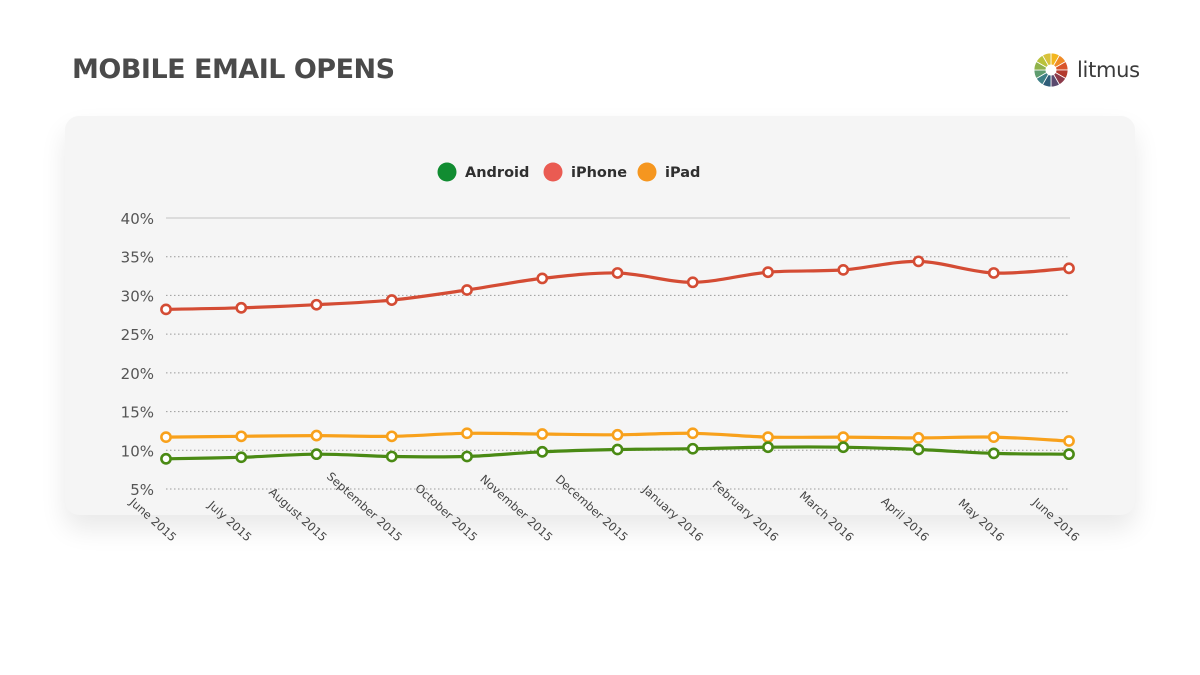  What do you see at coordinates (617, 285) in the screenshot?
I see `series-iphone` at bounding box center [617, 285].